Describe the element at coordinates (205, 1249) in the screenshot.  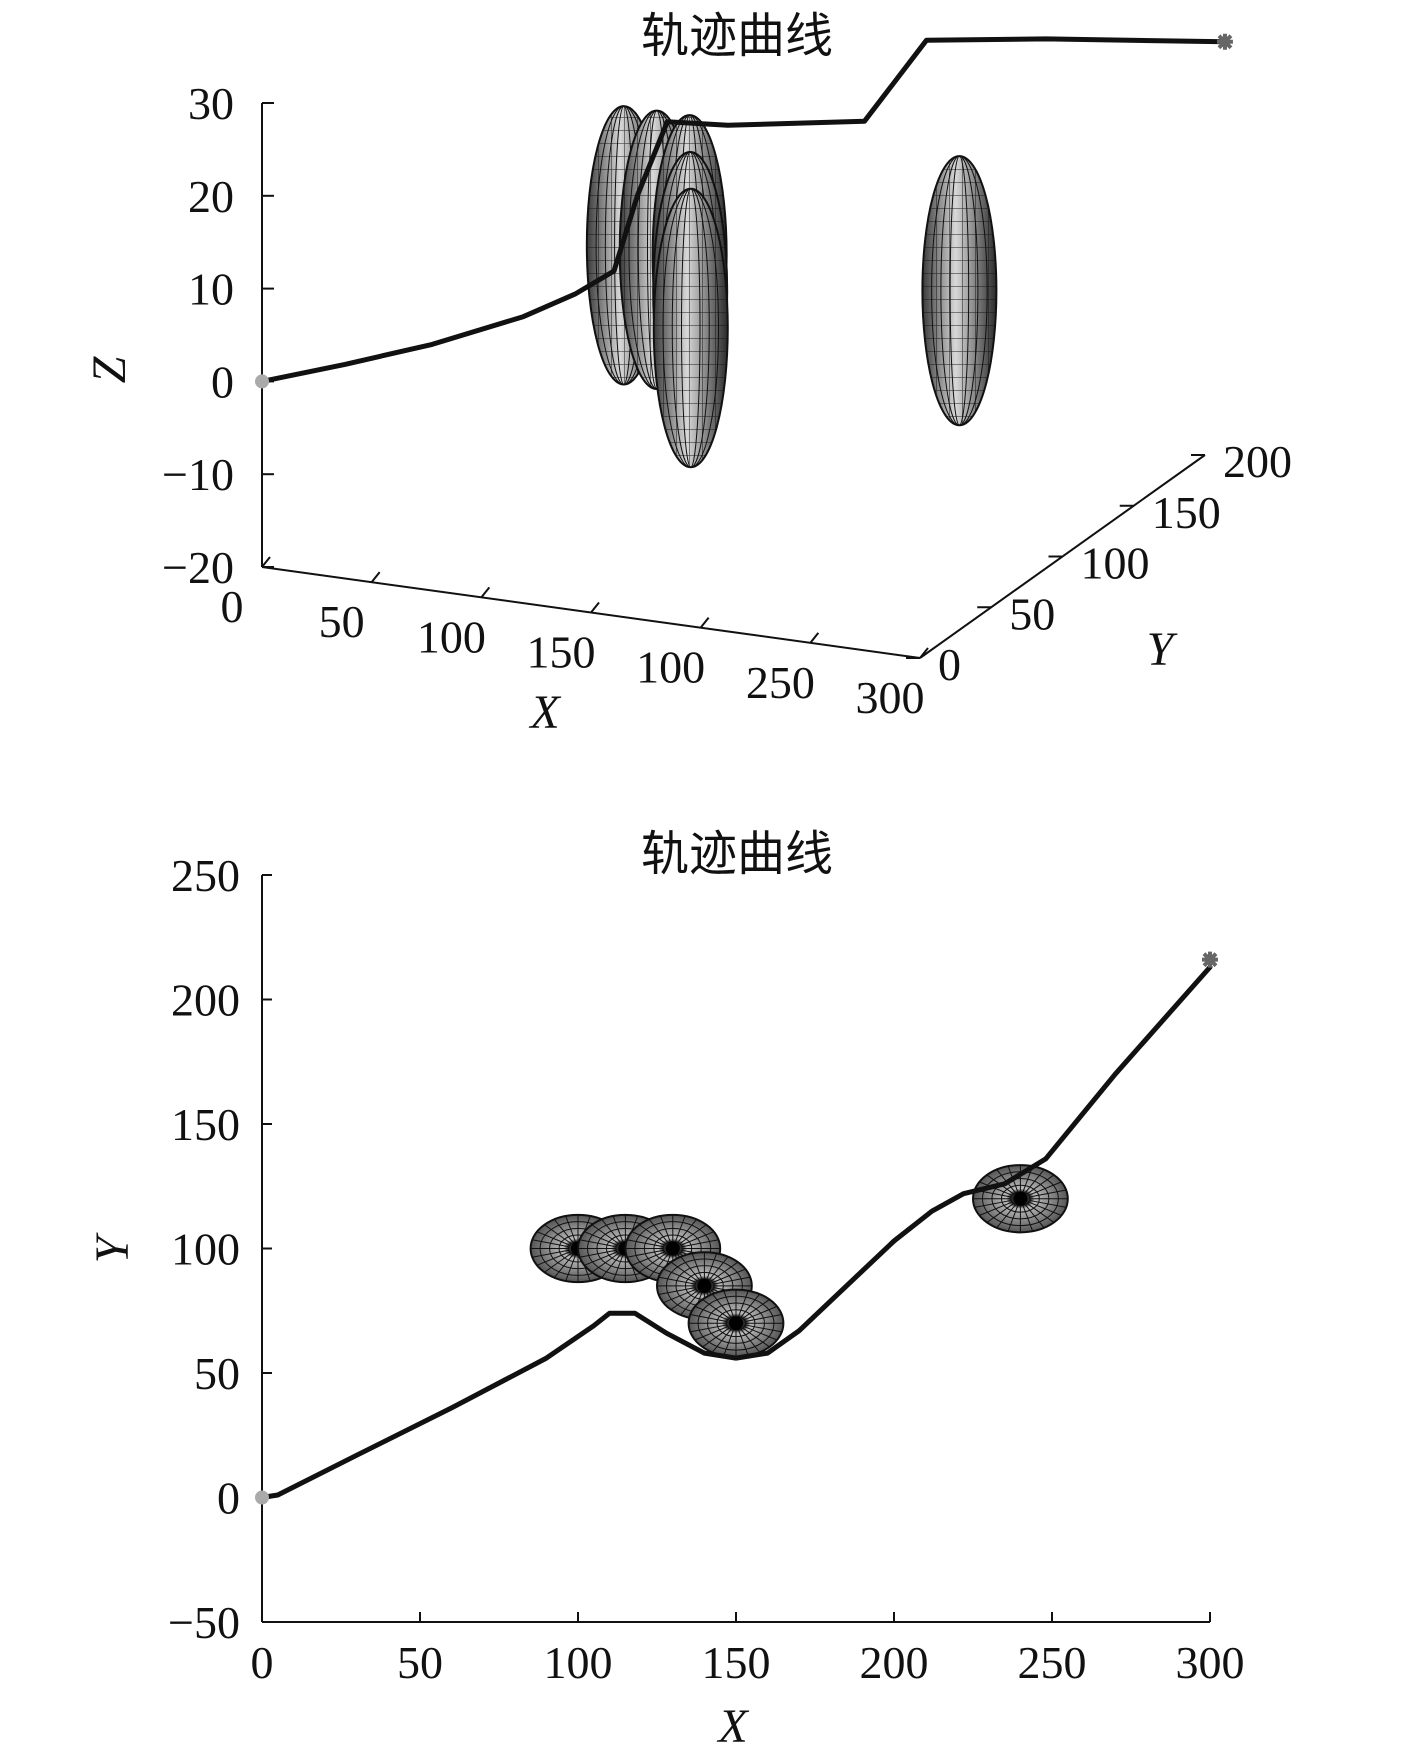
I see `y-tick-label: 100` at that location.